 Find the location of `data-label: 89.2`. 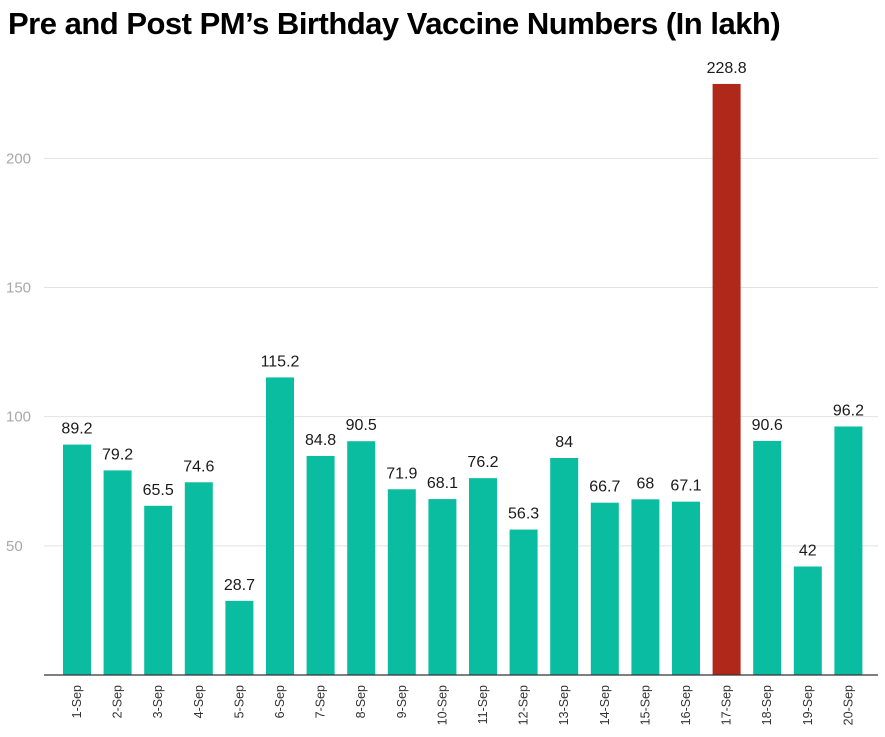

data-label: 89.2 is located at coordinates (76, 429).